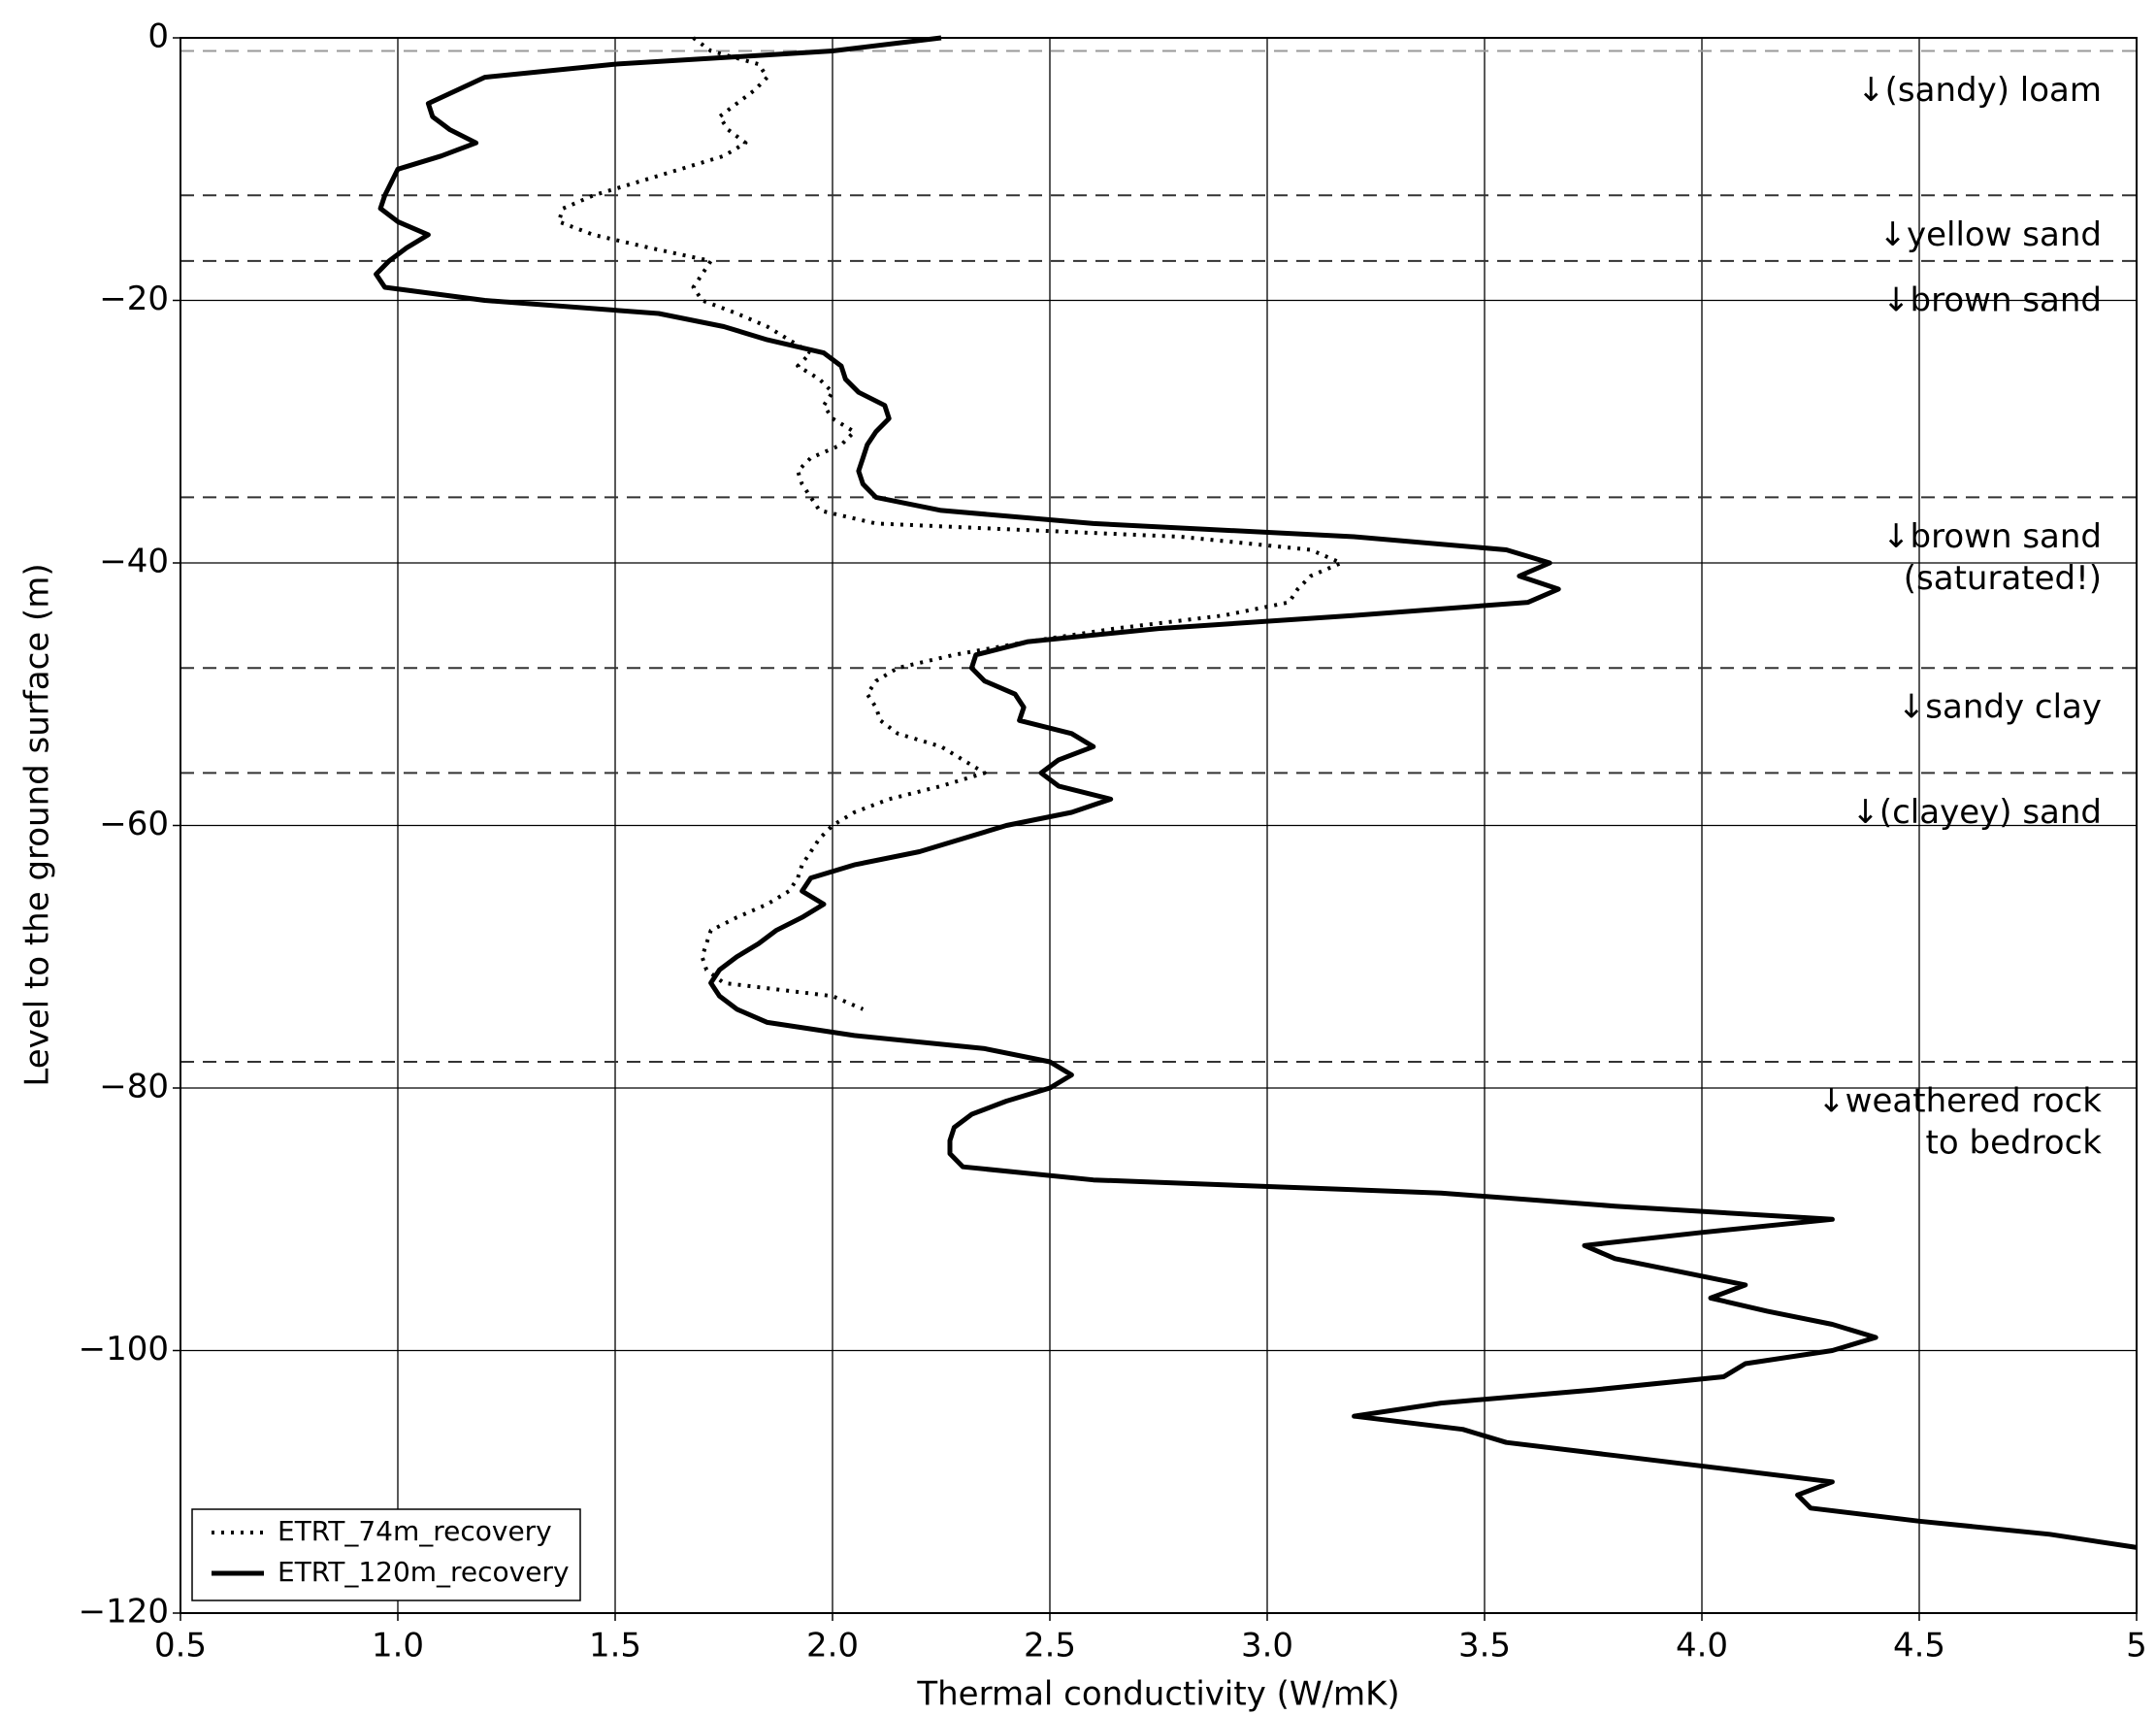 The width and height of the screenshot is (2156, 1715). What do you see at coordinates (2000, 708) in the screenshot?
I see `layer-label: ↓sandy clay` at bounding box center [2000, 708].